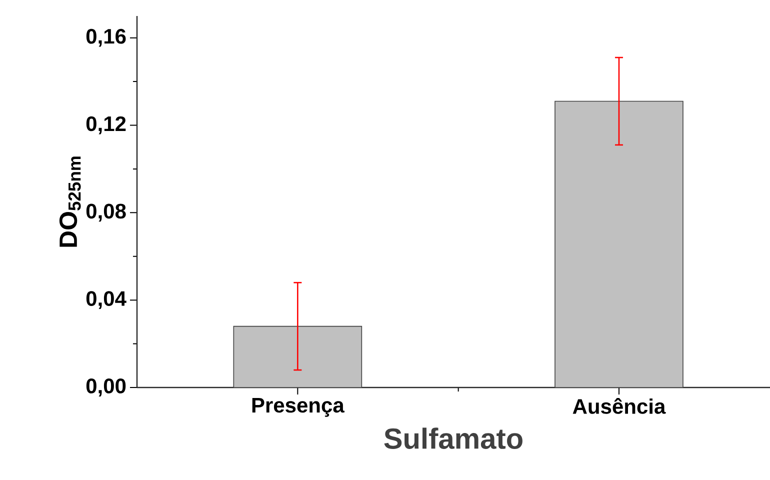 Image resolution: width=770 pixels, height=480 pixels. Describe the element at coordinates (106, 387) in the screenshot. I see `y-tick-label: 0,00` at that location.